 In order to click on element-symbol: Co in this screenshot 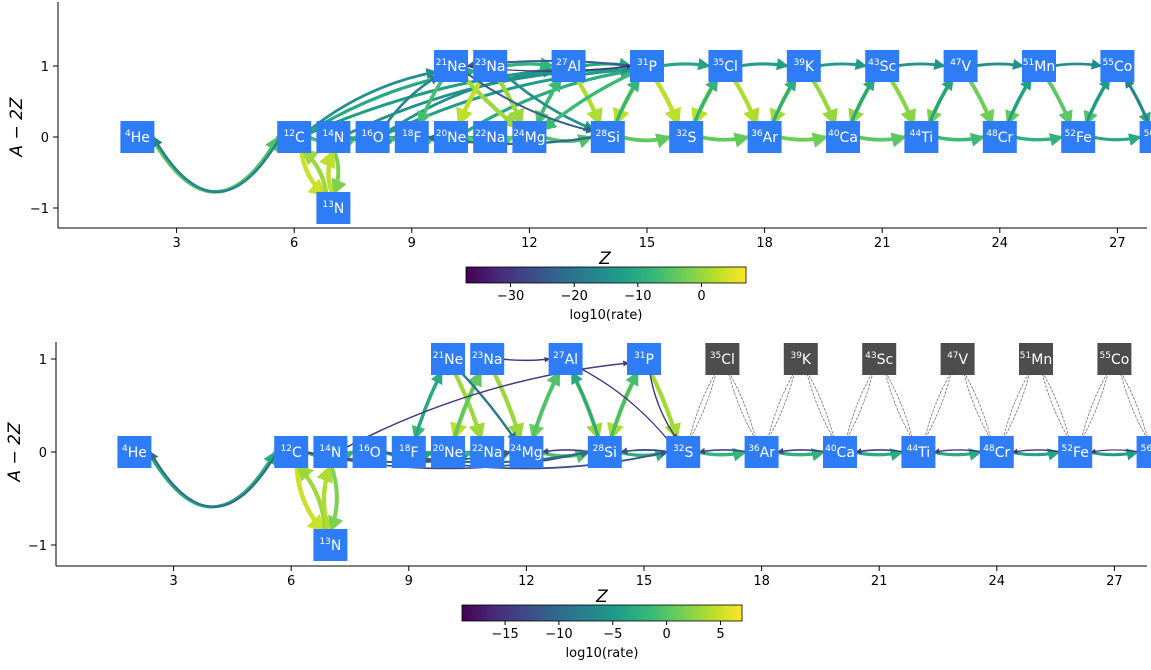, I will do `click(1120, 360)`.